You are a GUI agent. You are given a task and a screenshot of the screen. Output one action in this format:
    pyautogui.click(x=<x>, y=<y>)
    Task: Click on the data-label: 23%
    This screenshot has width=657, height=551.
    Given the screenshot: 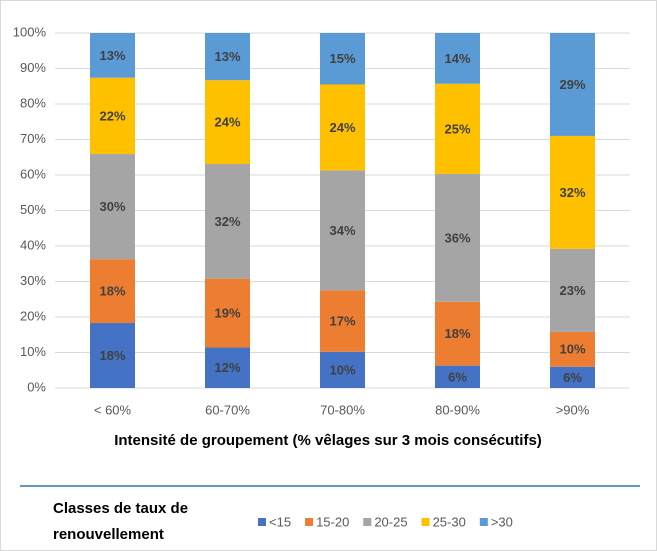 What is the action you would take?
    pyautogui.click(x=572, y=290)
    